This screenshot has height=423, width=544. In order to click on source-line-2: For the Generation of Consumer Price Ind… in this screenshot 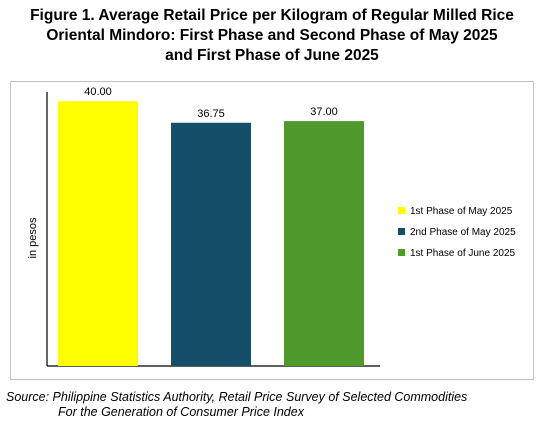, I will do `click(181, 412)`.